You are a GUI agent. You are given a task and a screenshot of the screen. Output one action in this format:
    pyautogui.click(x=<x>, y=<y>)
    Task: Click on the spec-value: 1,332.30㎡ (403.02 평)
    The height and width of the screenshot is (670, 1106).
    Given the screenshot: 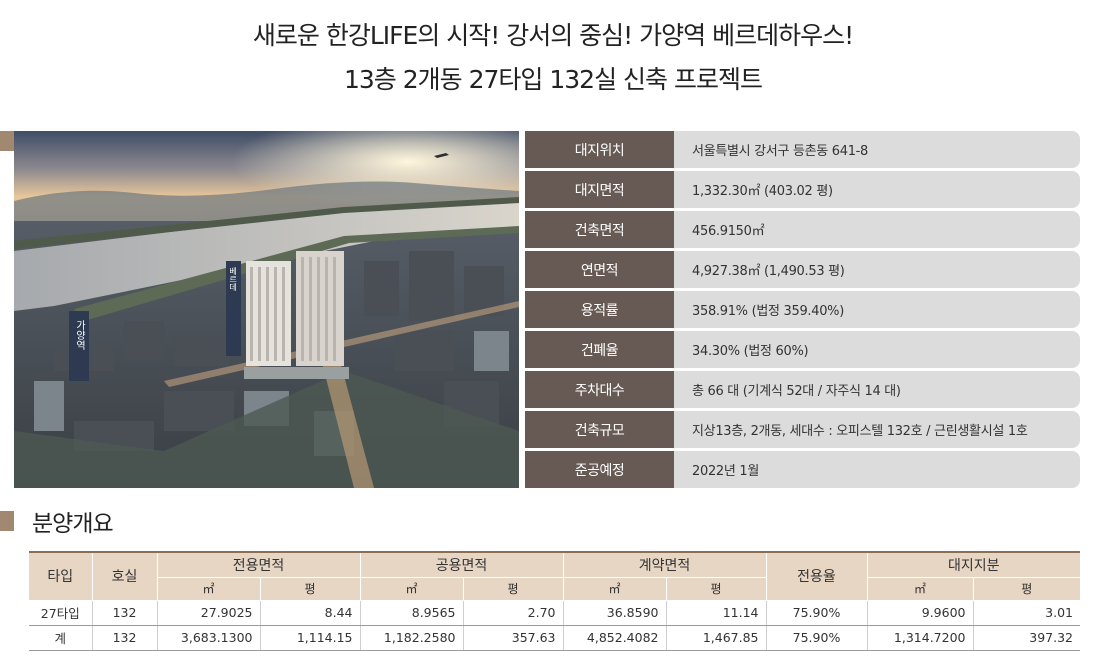 What is the action you would take?
    pyautogui.click(x=762, y=191)
    